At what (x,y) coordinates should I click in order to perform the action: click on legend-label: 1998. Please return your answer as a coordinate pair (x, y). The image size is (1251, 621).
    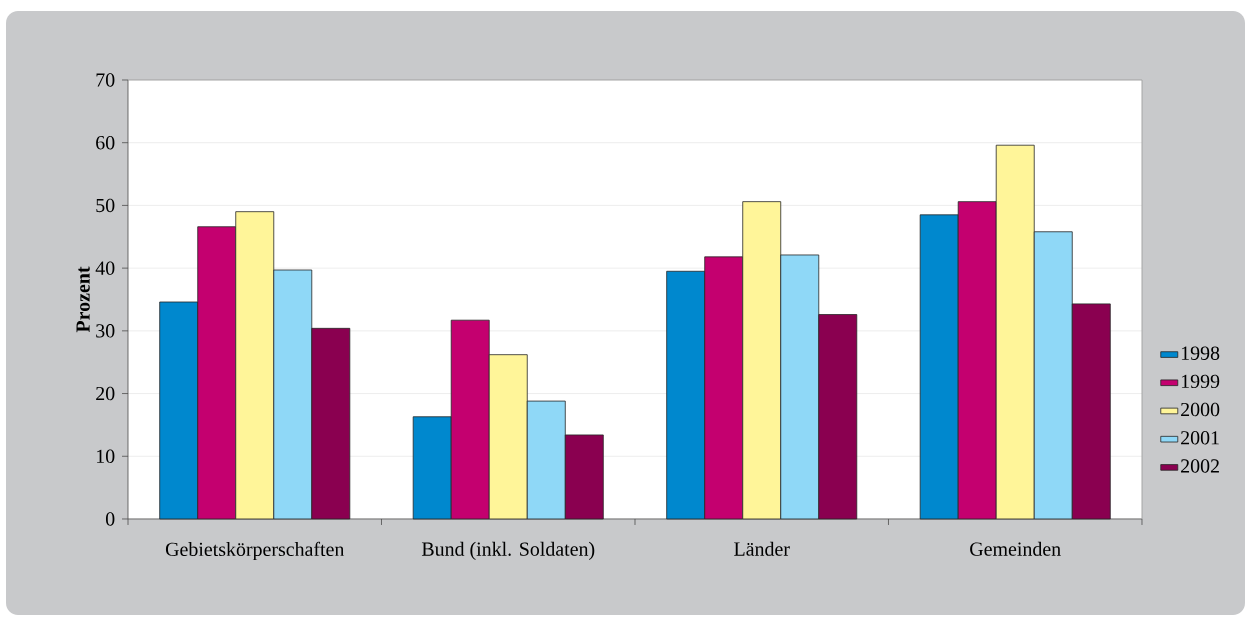
    Looking at the image, I should click on (1200, 353).